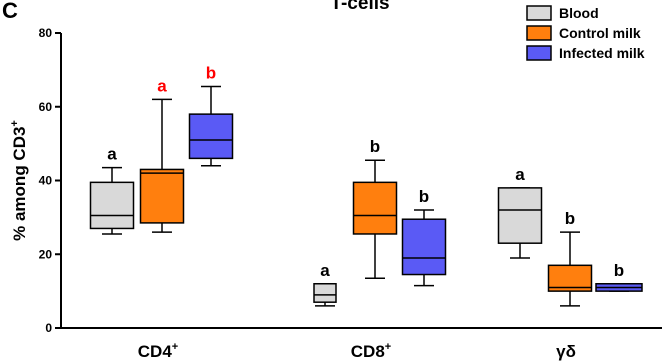 The image size is (670, 363). What do you see at coordinates (566, 351) in the screenshot?
I see `x-tick-label: γδ` at bounding box center [566, 351].